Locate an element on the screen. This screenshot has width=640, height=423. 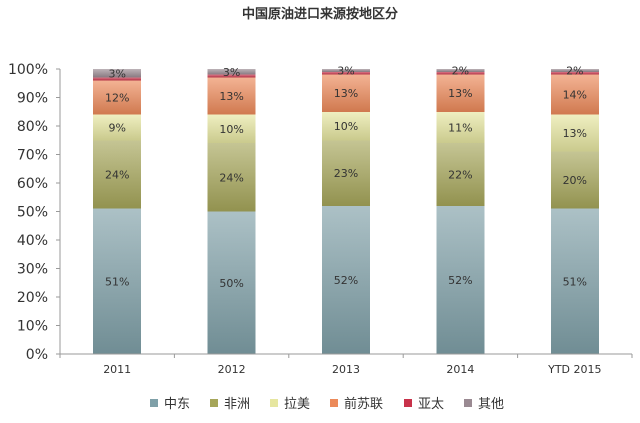
y-tick-label: 60% is located at coordinates (32, 184).